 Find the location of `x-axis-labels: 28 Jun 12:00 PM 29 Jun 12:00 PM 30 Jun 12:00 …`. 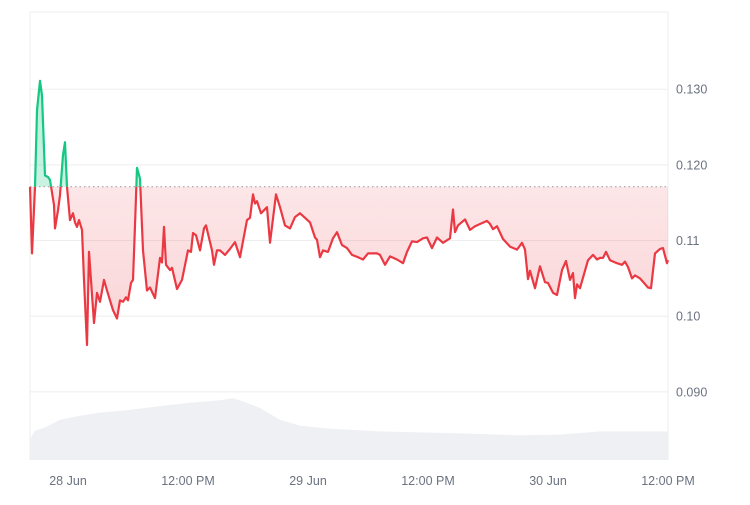

x-axis-labels: 28 Jun 12:00 PM 29 Jun 12:00 PM 30 Jun 12:00 … is located at coordinates (372, 481).